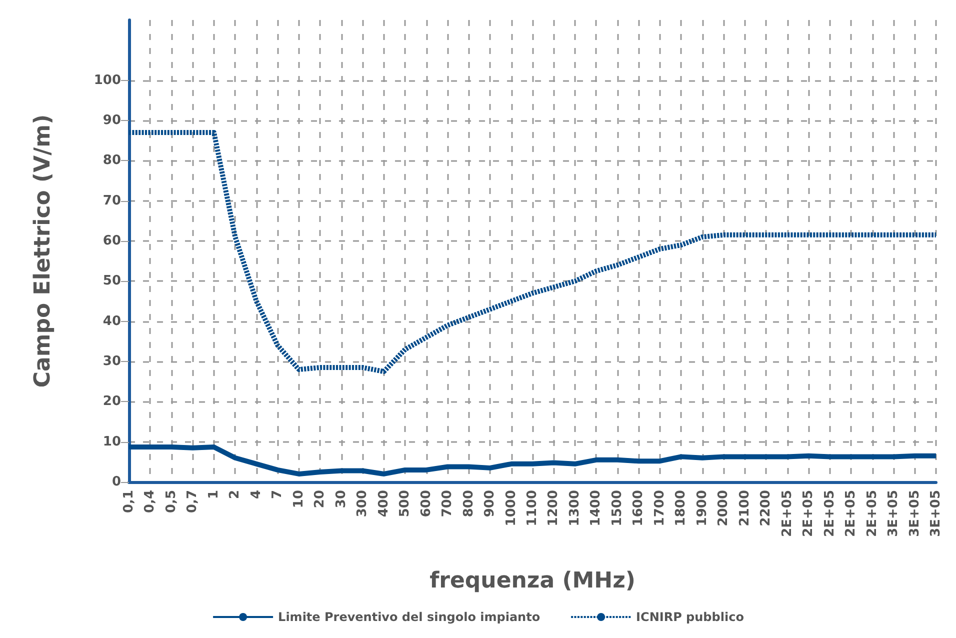 The image size is (956, 638). Describe the element at coordinates (235, 495) in the screenshot. I see `x-tick-label: 2` at that location.